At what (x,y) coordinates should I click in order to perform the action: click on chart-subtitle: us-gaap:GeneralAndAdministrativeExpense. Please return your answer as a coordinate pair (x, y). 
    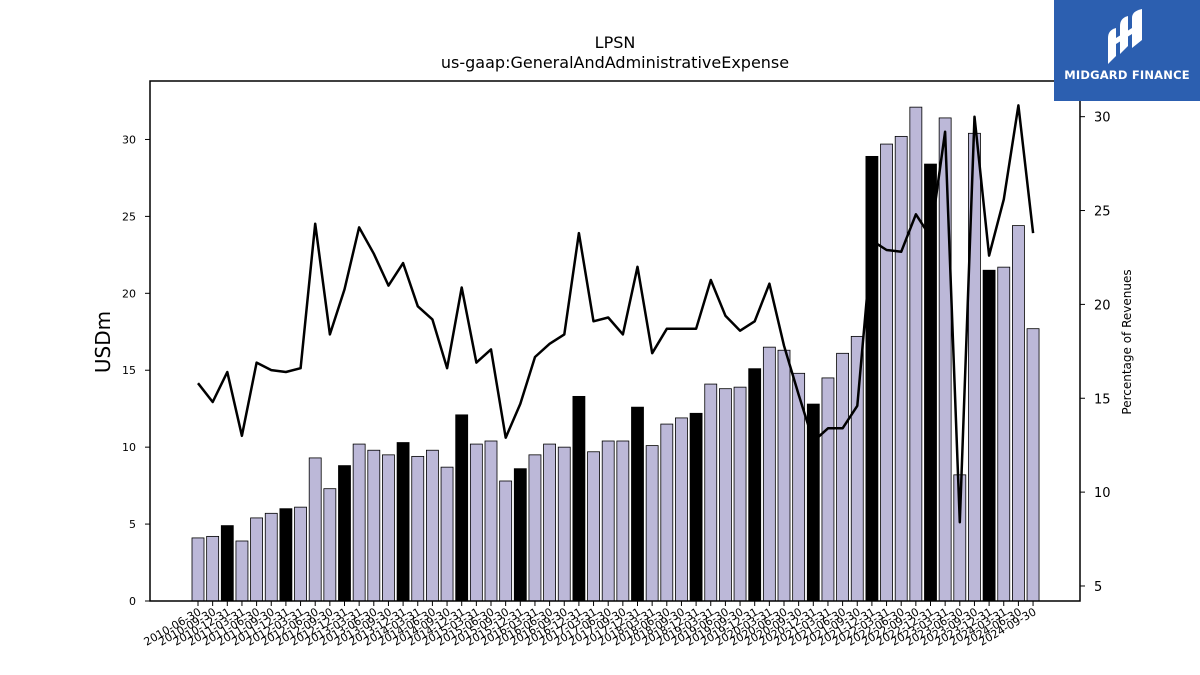
    Looking at the image, I should click on (615, 62).